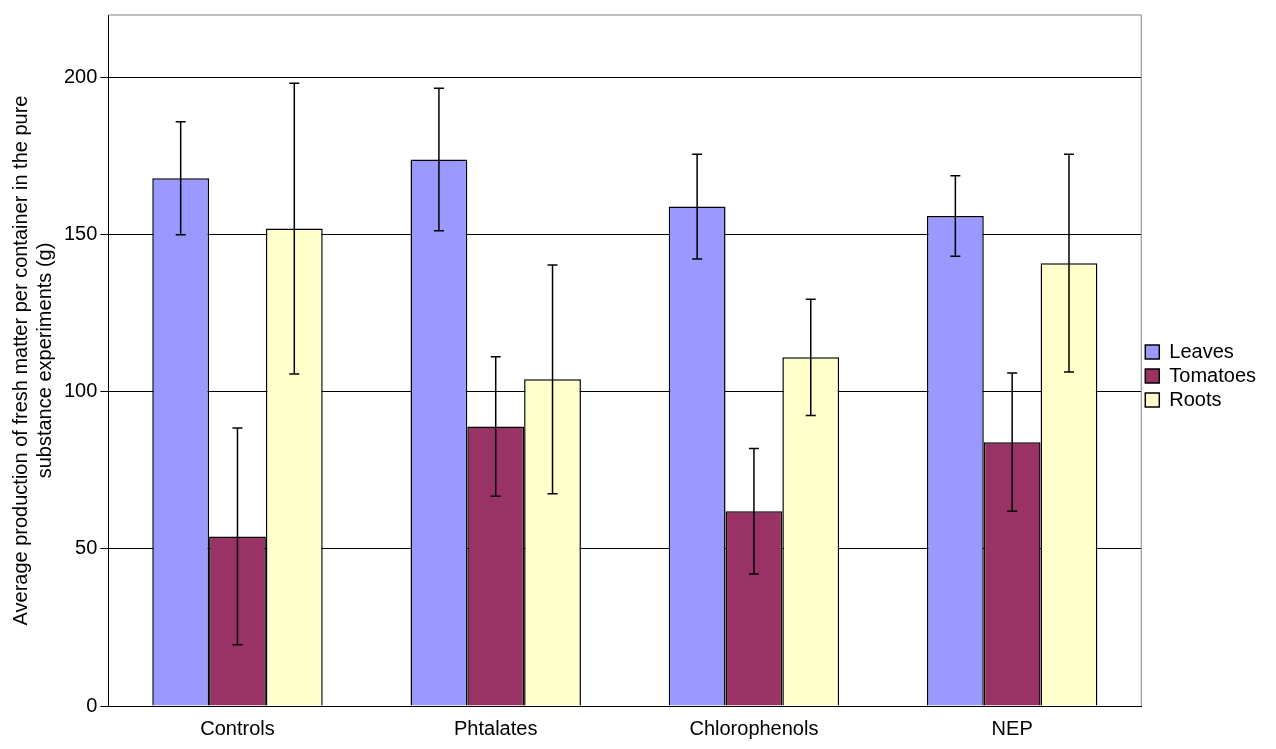  I want to click on y-tick-label: 50, so click(86, 547).